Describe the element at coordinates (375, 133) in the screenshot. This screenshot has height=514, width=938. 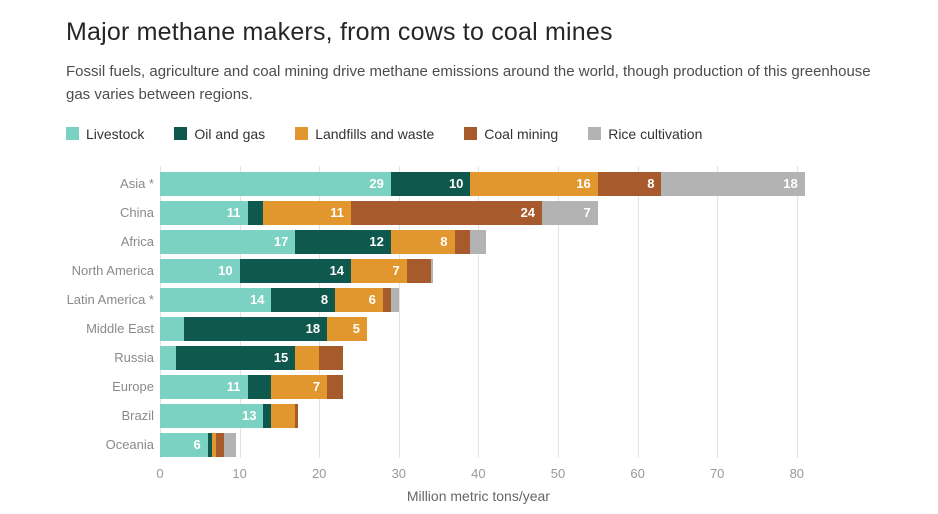
I see `legend-label: Landfills and waste` at that location.